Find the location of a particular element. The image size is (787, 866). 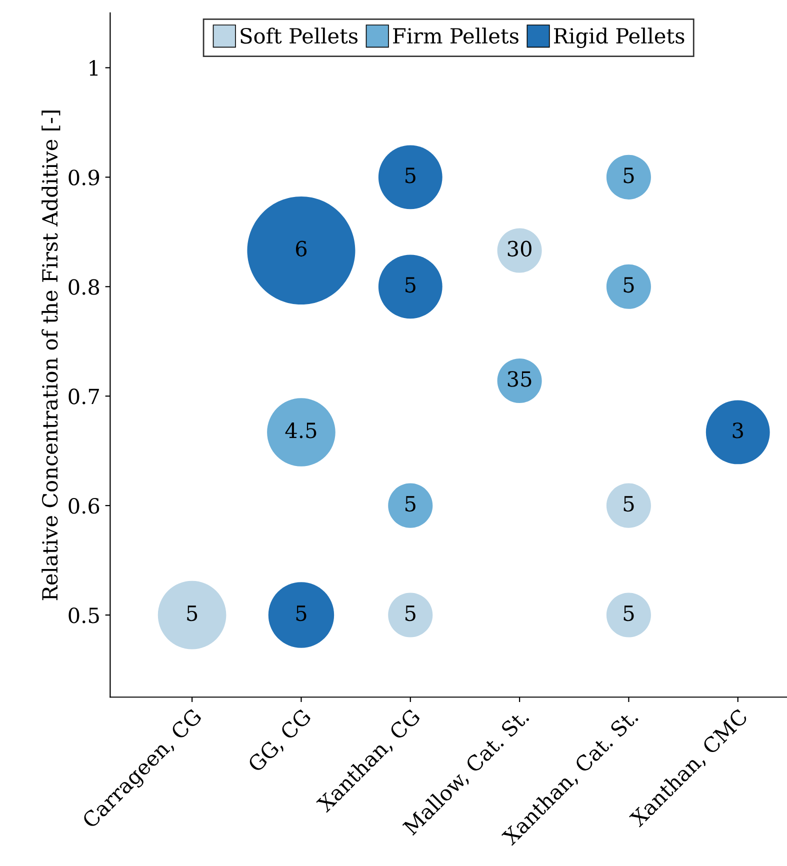

annotation: 30 is located at coordinates (520, 248).